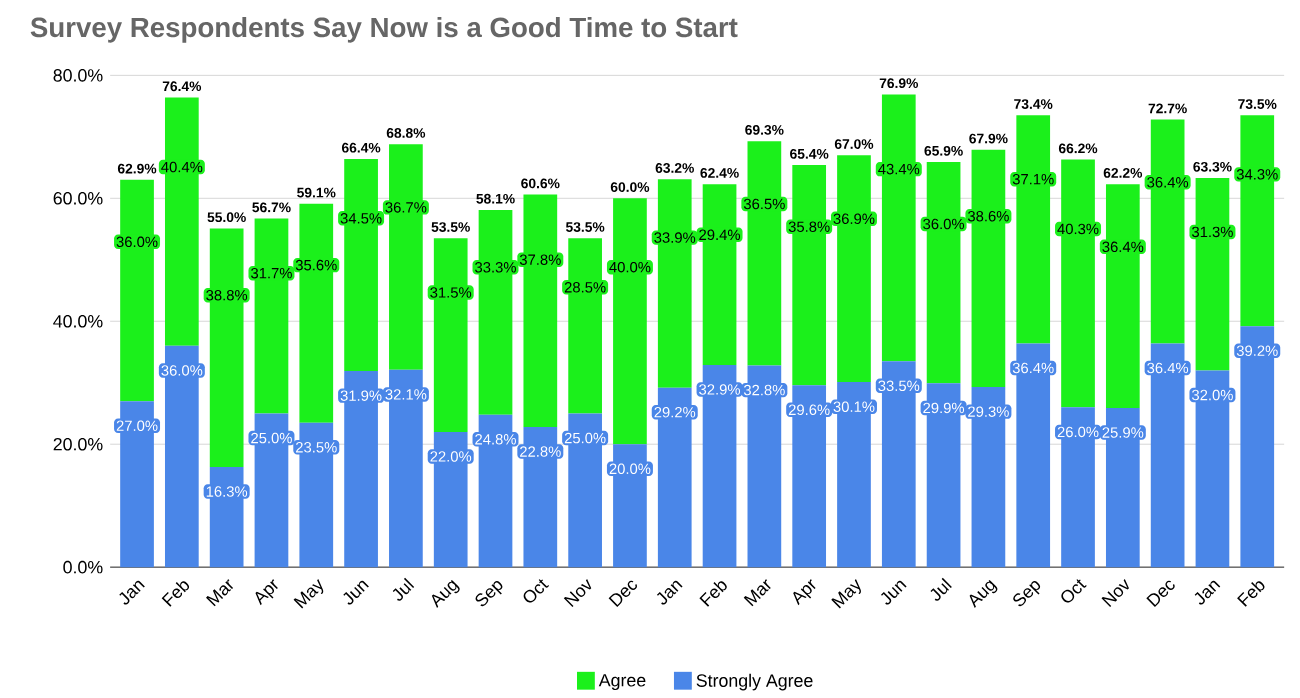 This screenshot has height=698, width=1300. What do you see at coordinates (622, 682) in the screenshot?
I see `legend-label: Agree` at bounding box center [622, 682].